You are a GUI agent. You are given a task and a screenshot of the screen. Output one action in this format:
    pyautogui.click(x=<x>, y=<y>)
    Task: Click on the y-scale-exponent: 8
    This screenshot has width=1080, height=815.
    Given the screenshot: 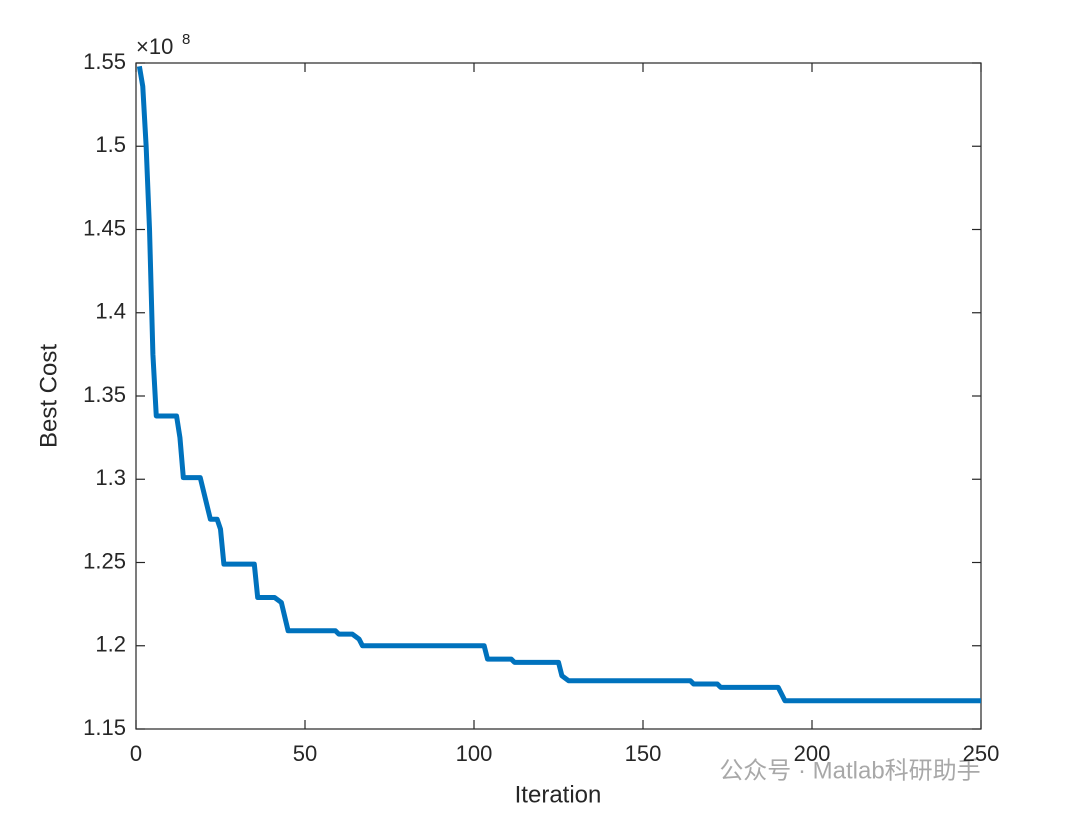 What is the action you would take?
    pyautogui.click(x=186, y=39)
    